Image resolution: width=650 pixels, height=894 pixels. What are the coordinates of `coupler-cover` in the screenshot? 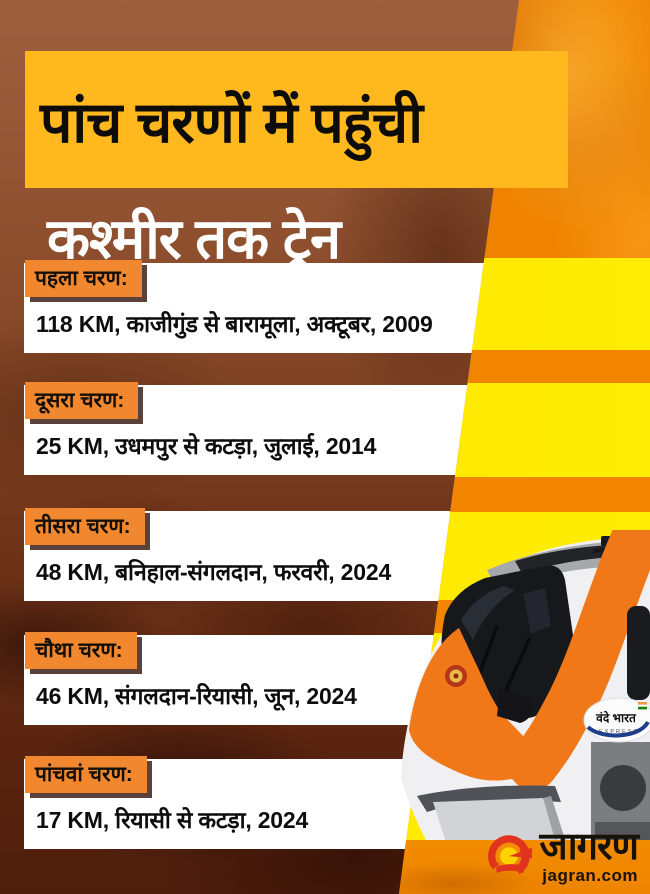 It's located at (494, 822).